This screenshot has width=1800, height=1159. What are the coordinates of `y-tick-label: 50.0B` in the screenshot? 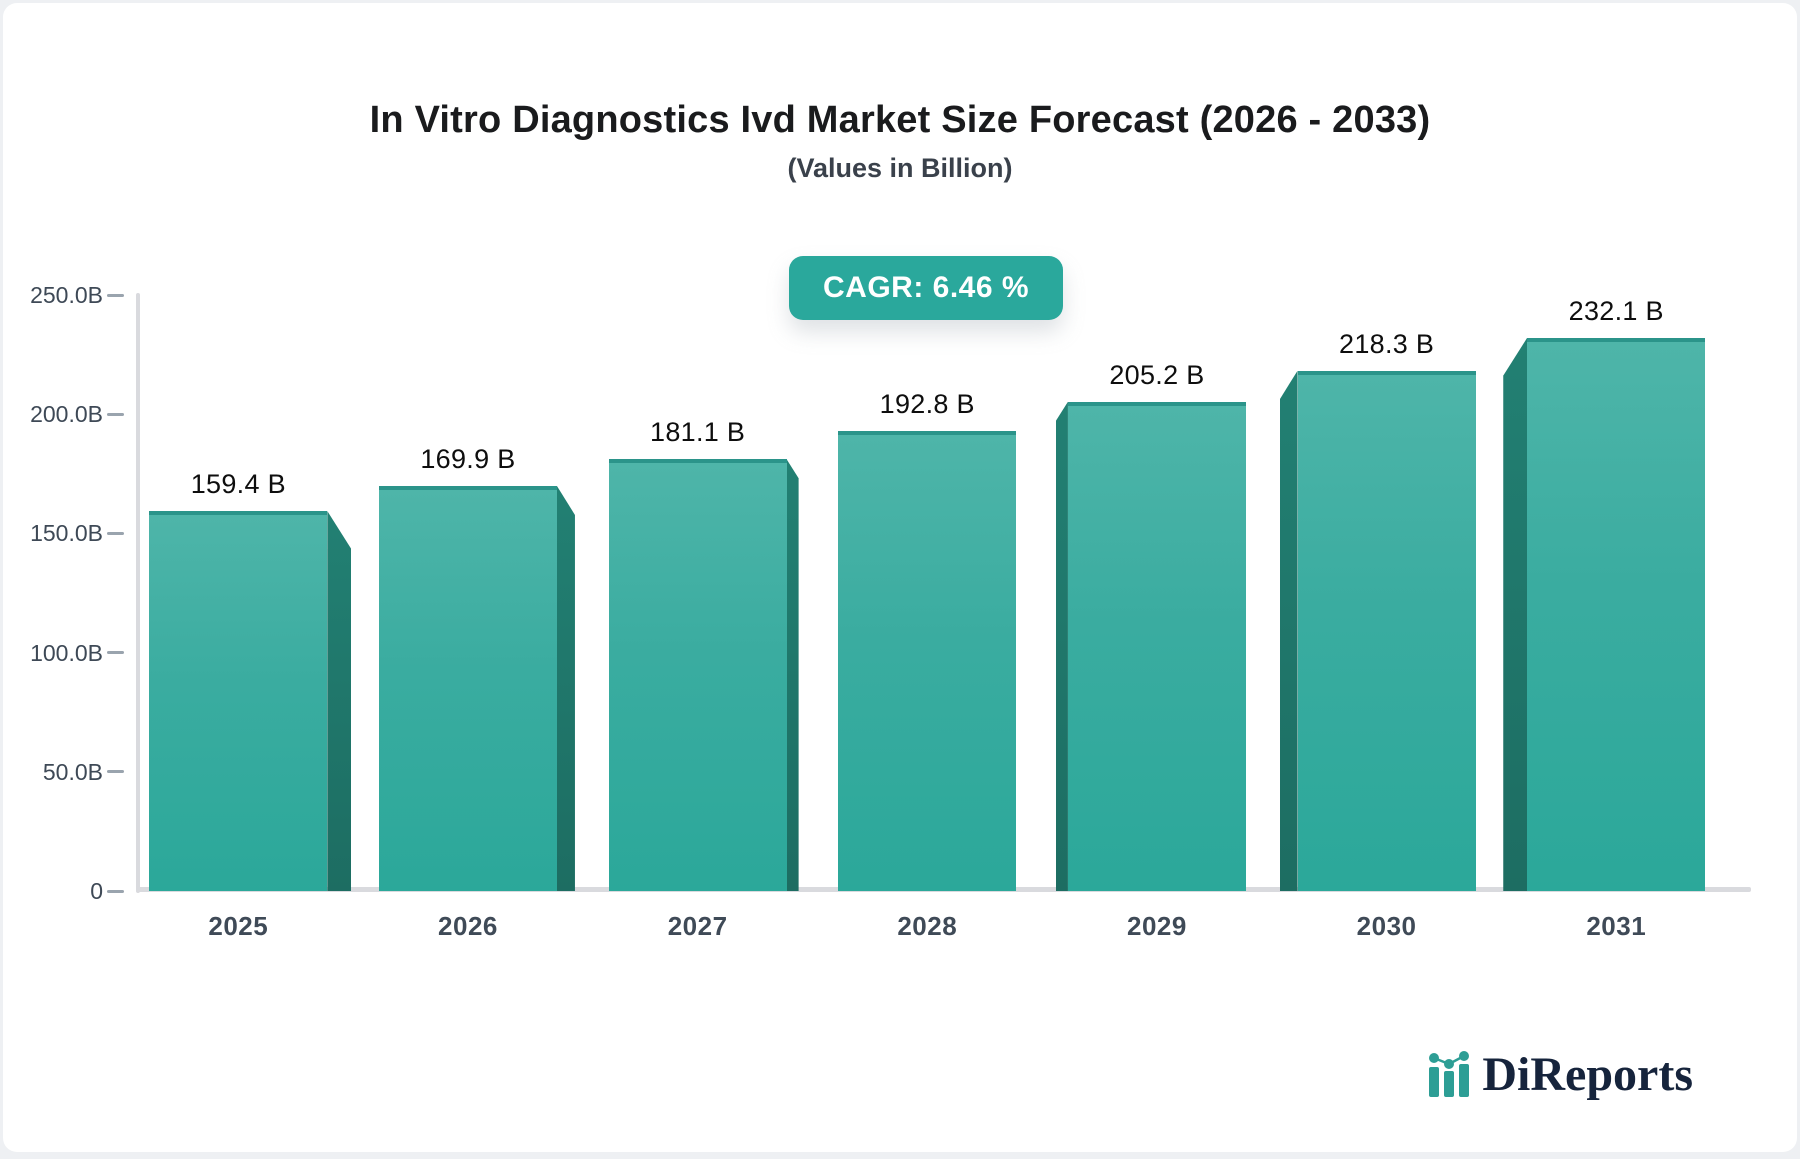 It's located at (72, 771).